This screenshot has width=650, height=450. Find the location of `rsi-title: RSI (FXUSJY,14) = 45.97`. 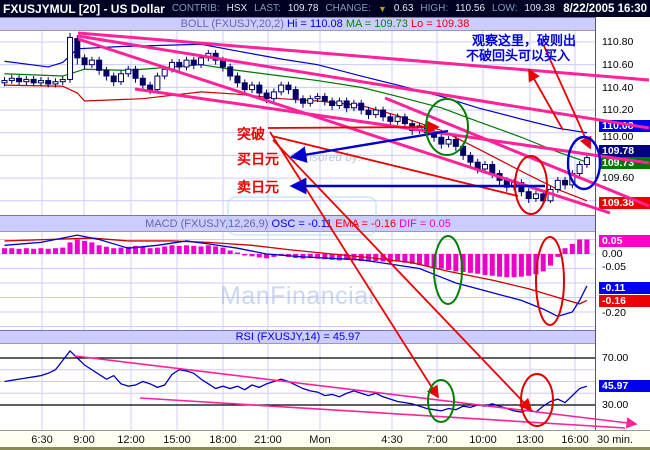

rsi-title: RSI (FXUSJY,14) = 45.97 is located at coordinates (298, 337).